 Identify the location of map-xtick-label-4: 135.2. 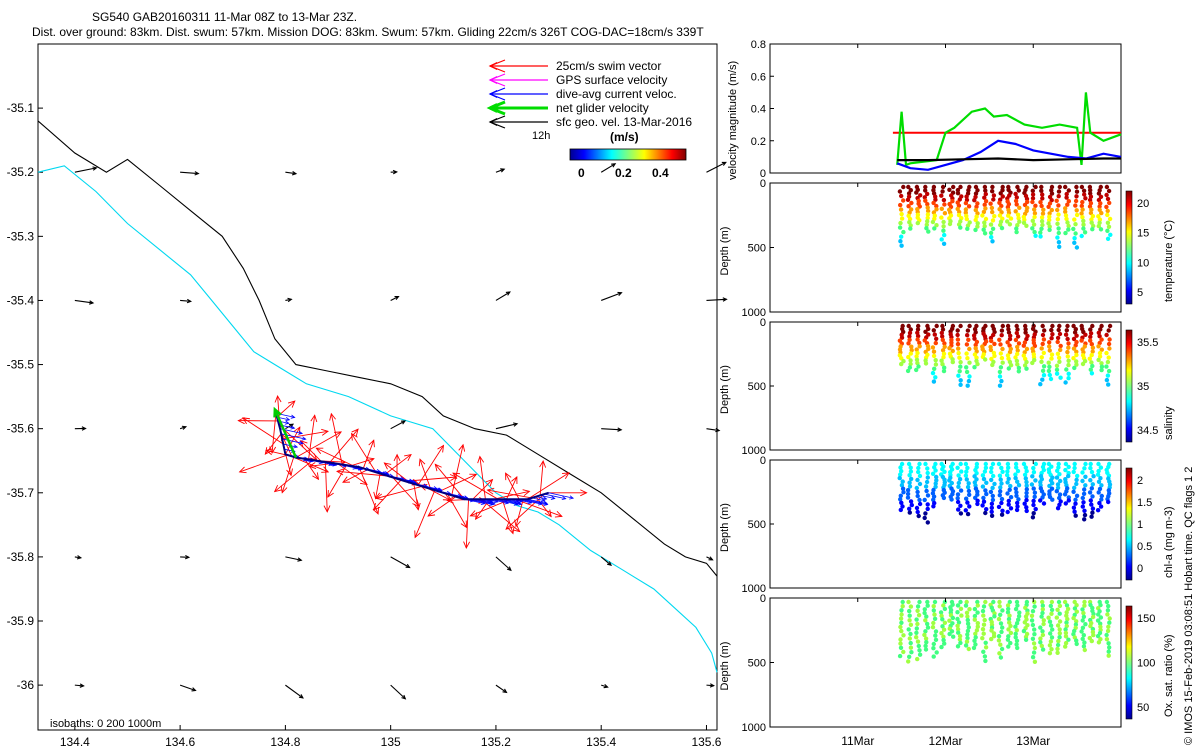
(496, 742).